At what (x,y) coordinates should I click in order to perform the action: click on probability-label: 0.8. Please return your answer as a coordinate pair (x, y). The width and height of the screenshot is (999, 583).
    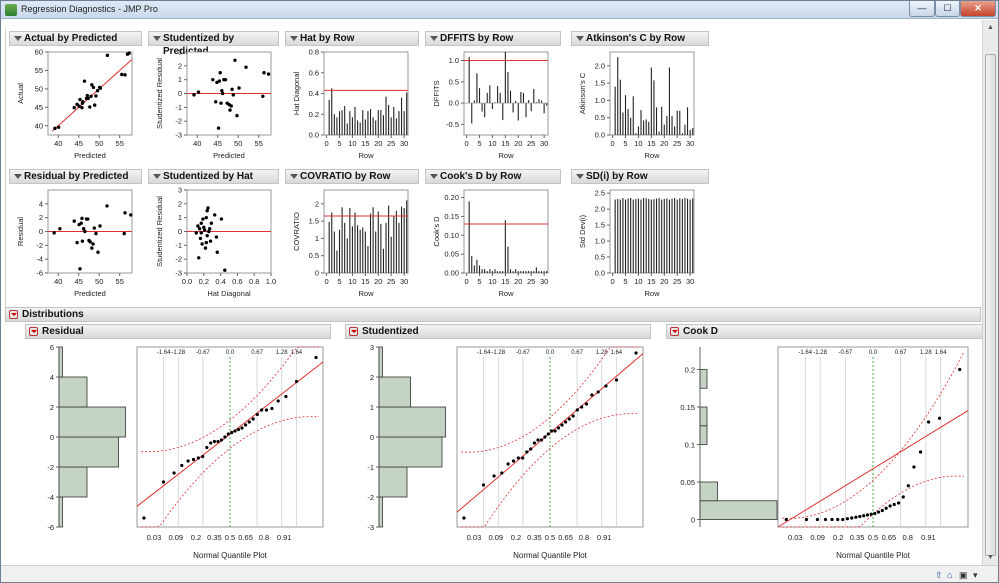
    Looking at the image, I should click on (264, 537).